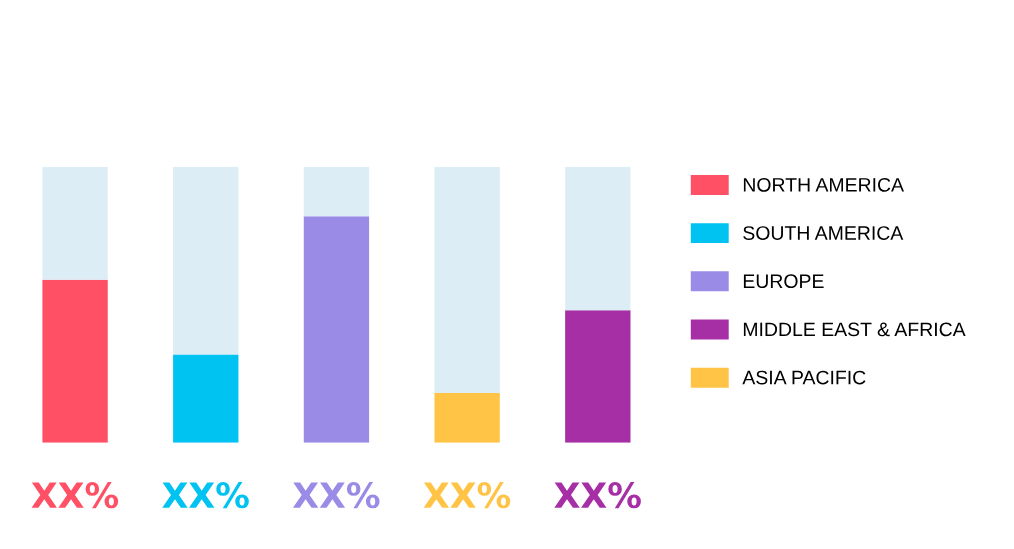  Describe the element at coordinates (783, 281) in the screenshot. I see `legend-label: EUROPE` at that location.